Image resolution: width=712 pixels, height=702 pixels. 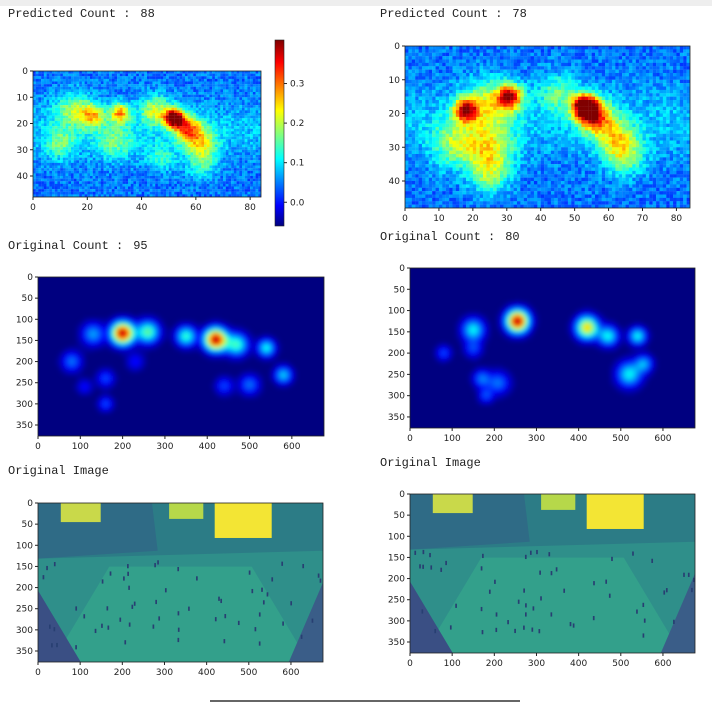 What do you see at coordinates (609, 219) in the screenshot?
I see `x-tick-label: 60` at bounding box center [609, 219].